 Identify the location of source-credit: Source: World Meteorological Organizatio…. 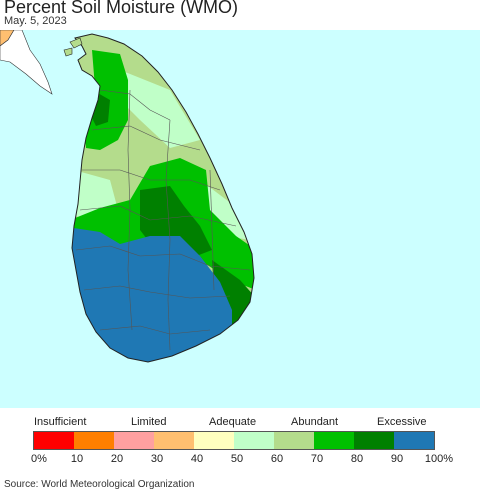
(99, 484).